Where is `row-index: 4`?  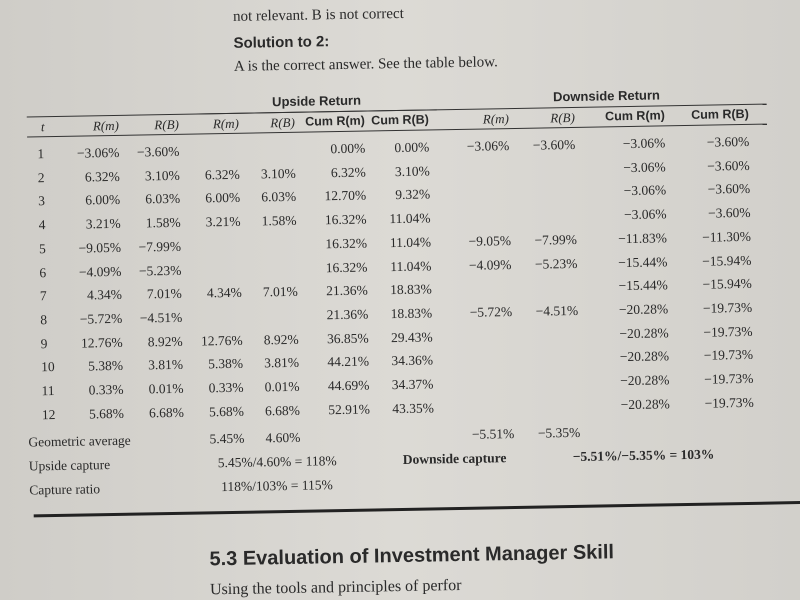
row-index: 4 is located at coordinates (42, 225).